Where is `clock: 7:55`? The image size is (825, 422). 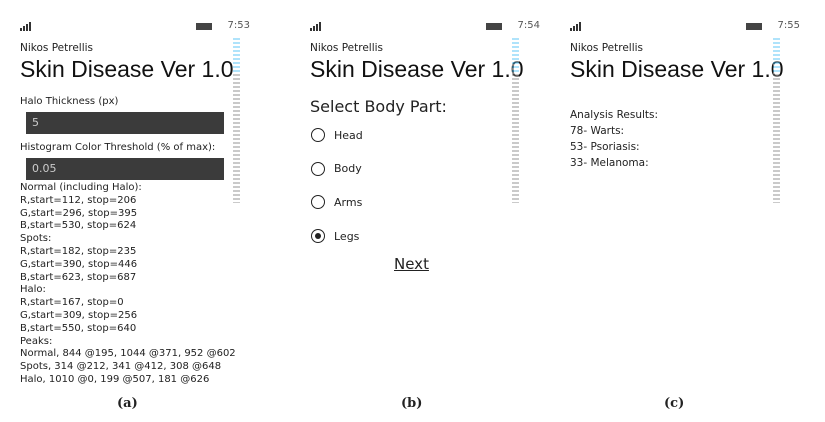 clock: 7:55 is located at coordinates (788, 25).